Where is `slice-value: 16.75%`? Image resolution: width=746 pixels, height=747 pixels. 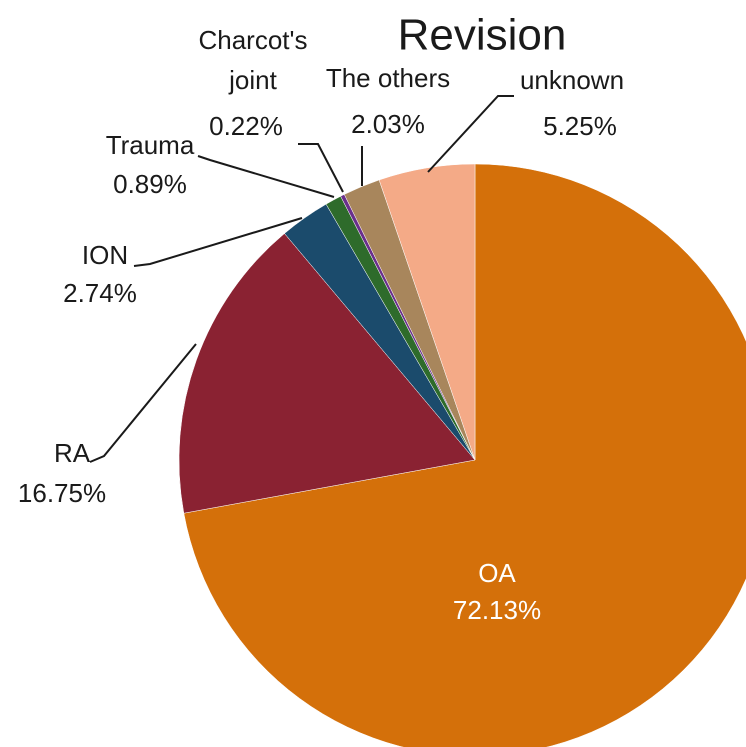 slice-value: 16.75% is located at coordinates (62, 493).